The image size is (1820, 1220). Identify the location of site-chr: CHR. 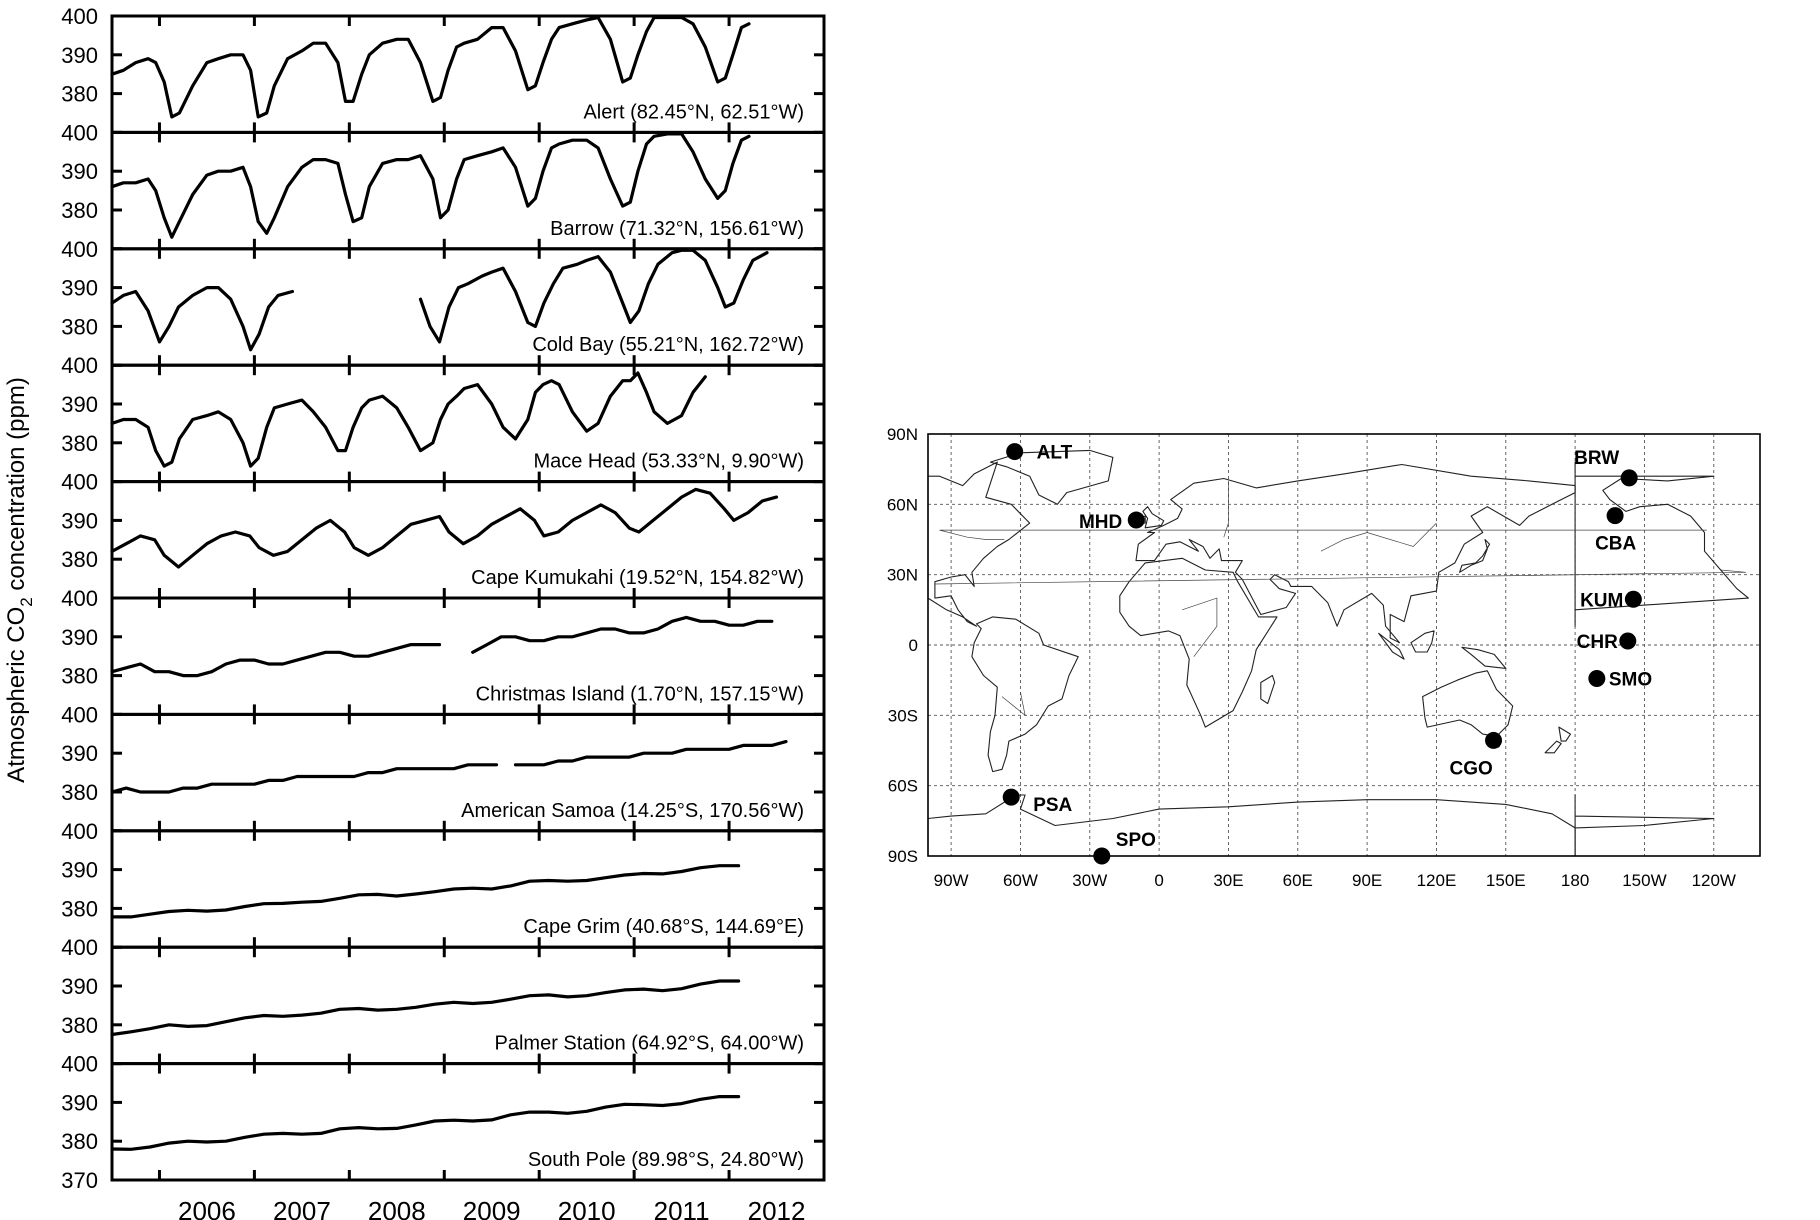
(1607, 642).